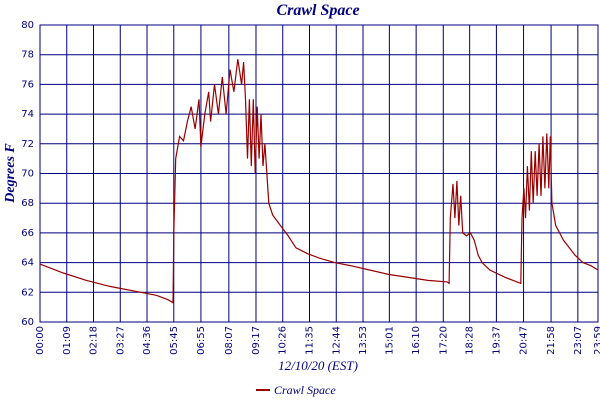 This screenshot has width=600, height=400. I want to click on x-tick-label: 04:36, so click(147, 340).